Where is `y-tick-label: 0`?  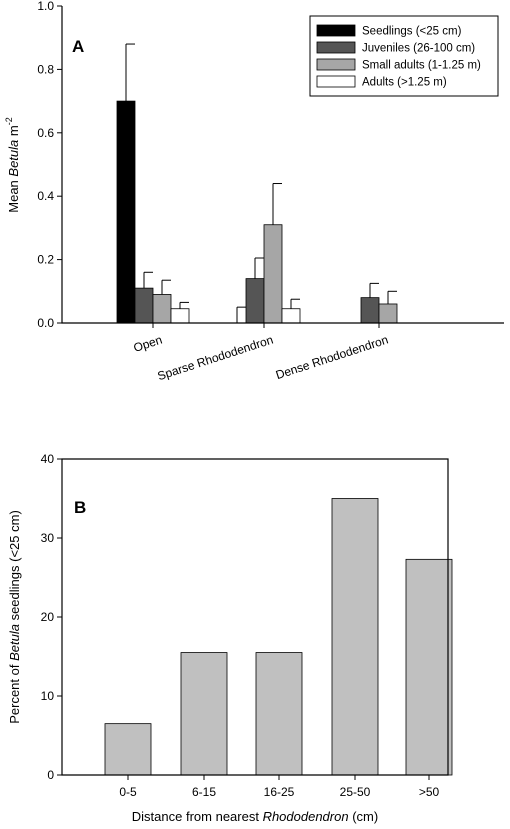
y-tick-label: 0 is located at coordinates (50, 775).